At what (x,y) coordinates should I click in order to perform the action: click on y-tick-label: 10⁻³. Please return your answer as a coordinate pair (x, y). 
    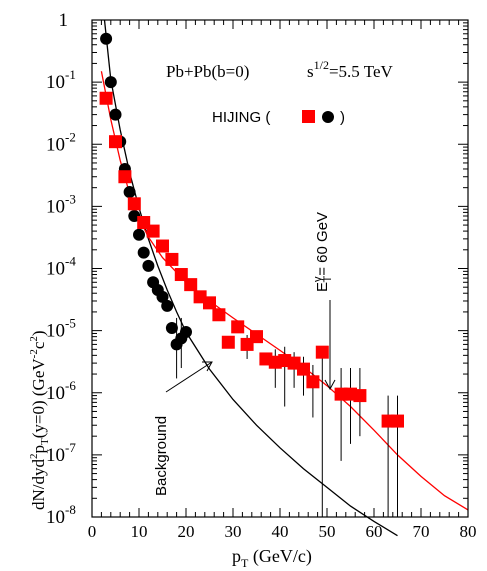
    Looking at the image, I should click on (61, 204).